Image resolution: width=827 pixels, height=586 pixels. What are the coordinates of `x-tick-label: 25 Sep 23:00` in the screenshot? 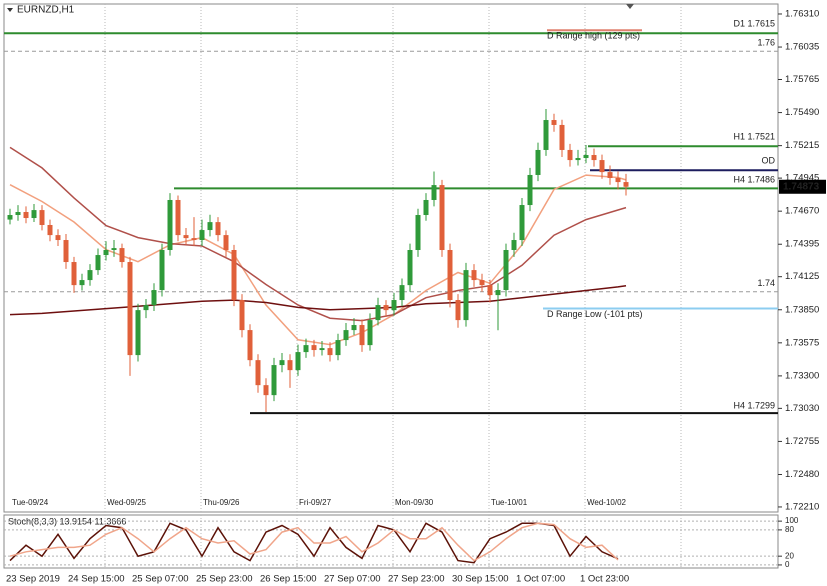 It's located at (224, 579).